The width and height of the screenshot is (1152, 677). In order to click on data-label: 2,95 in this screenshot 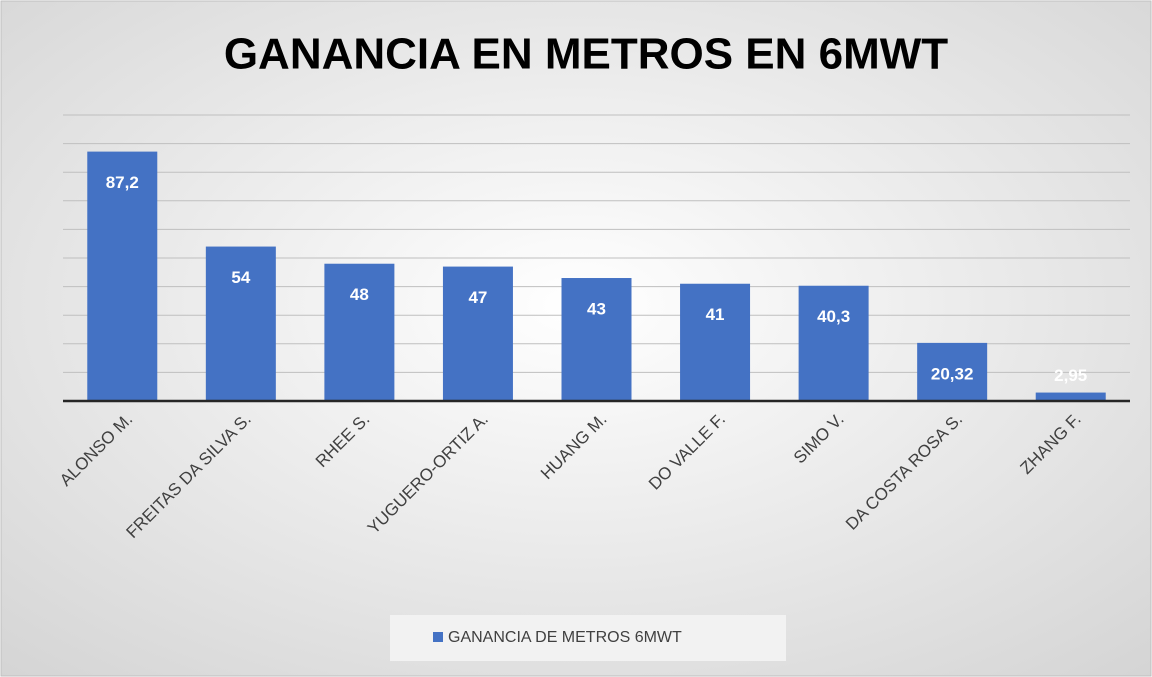, I will do `click(1070, 375)`.